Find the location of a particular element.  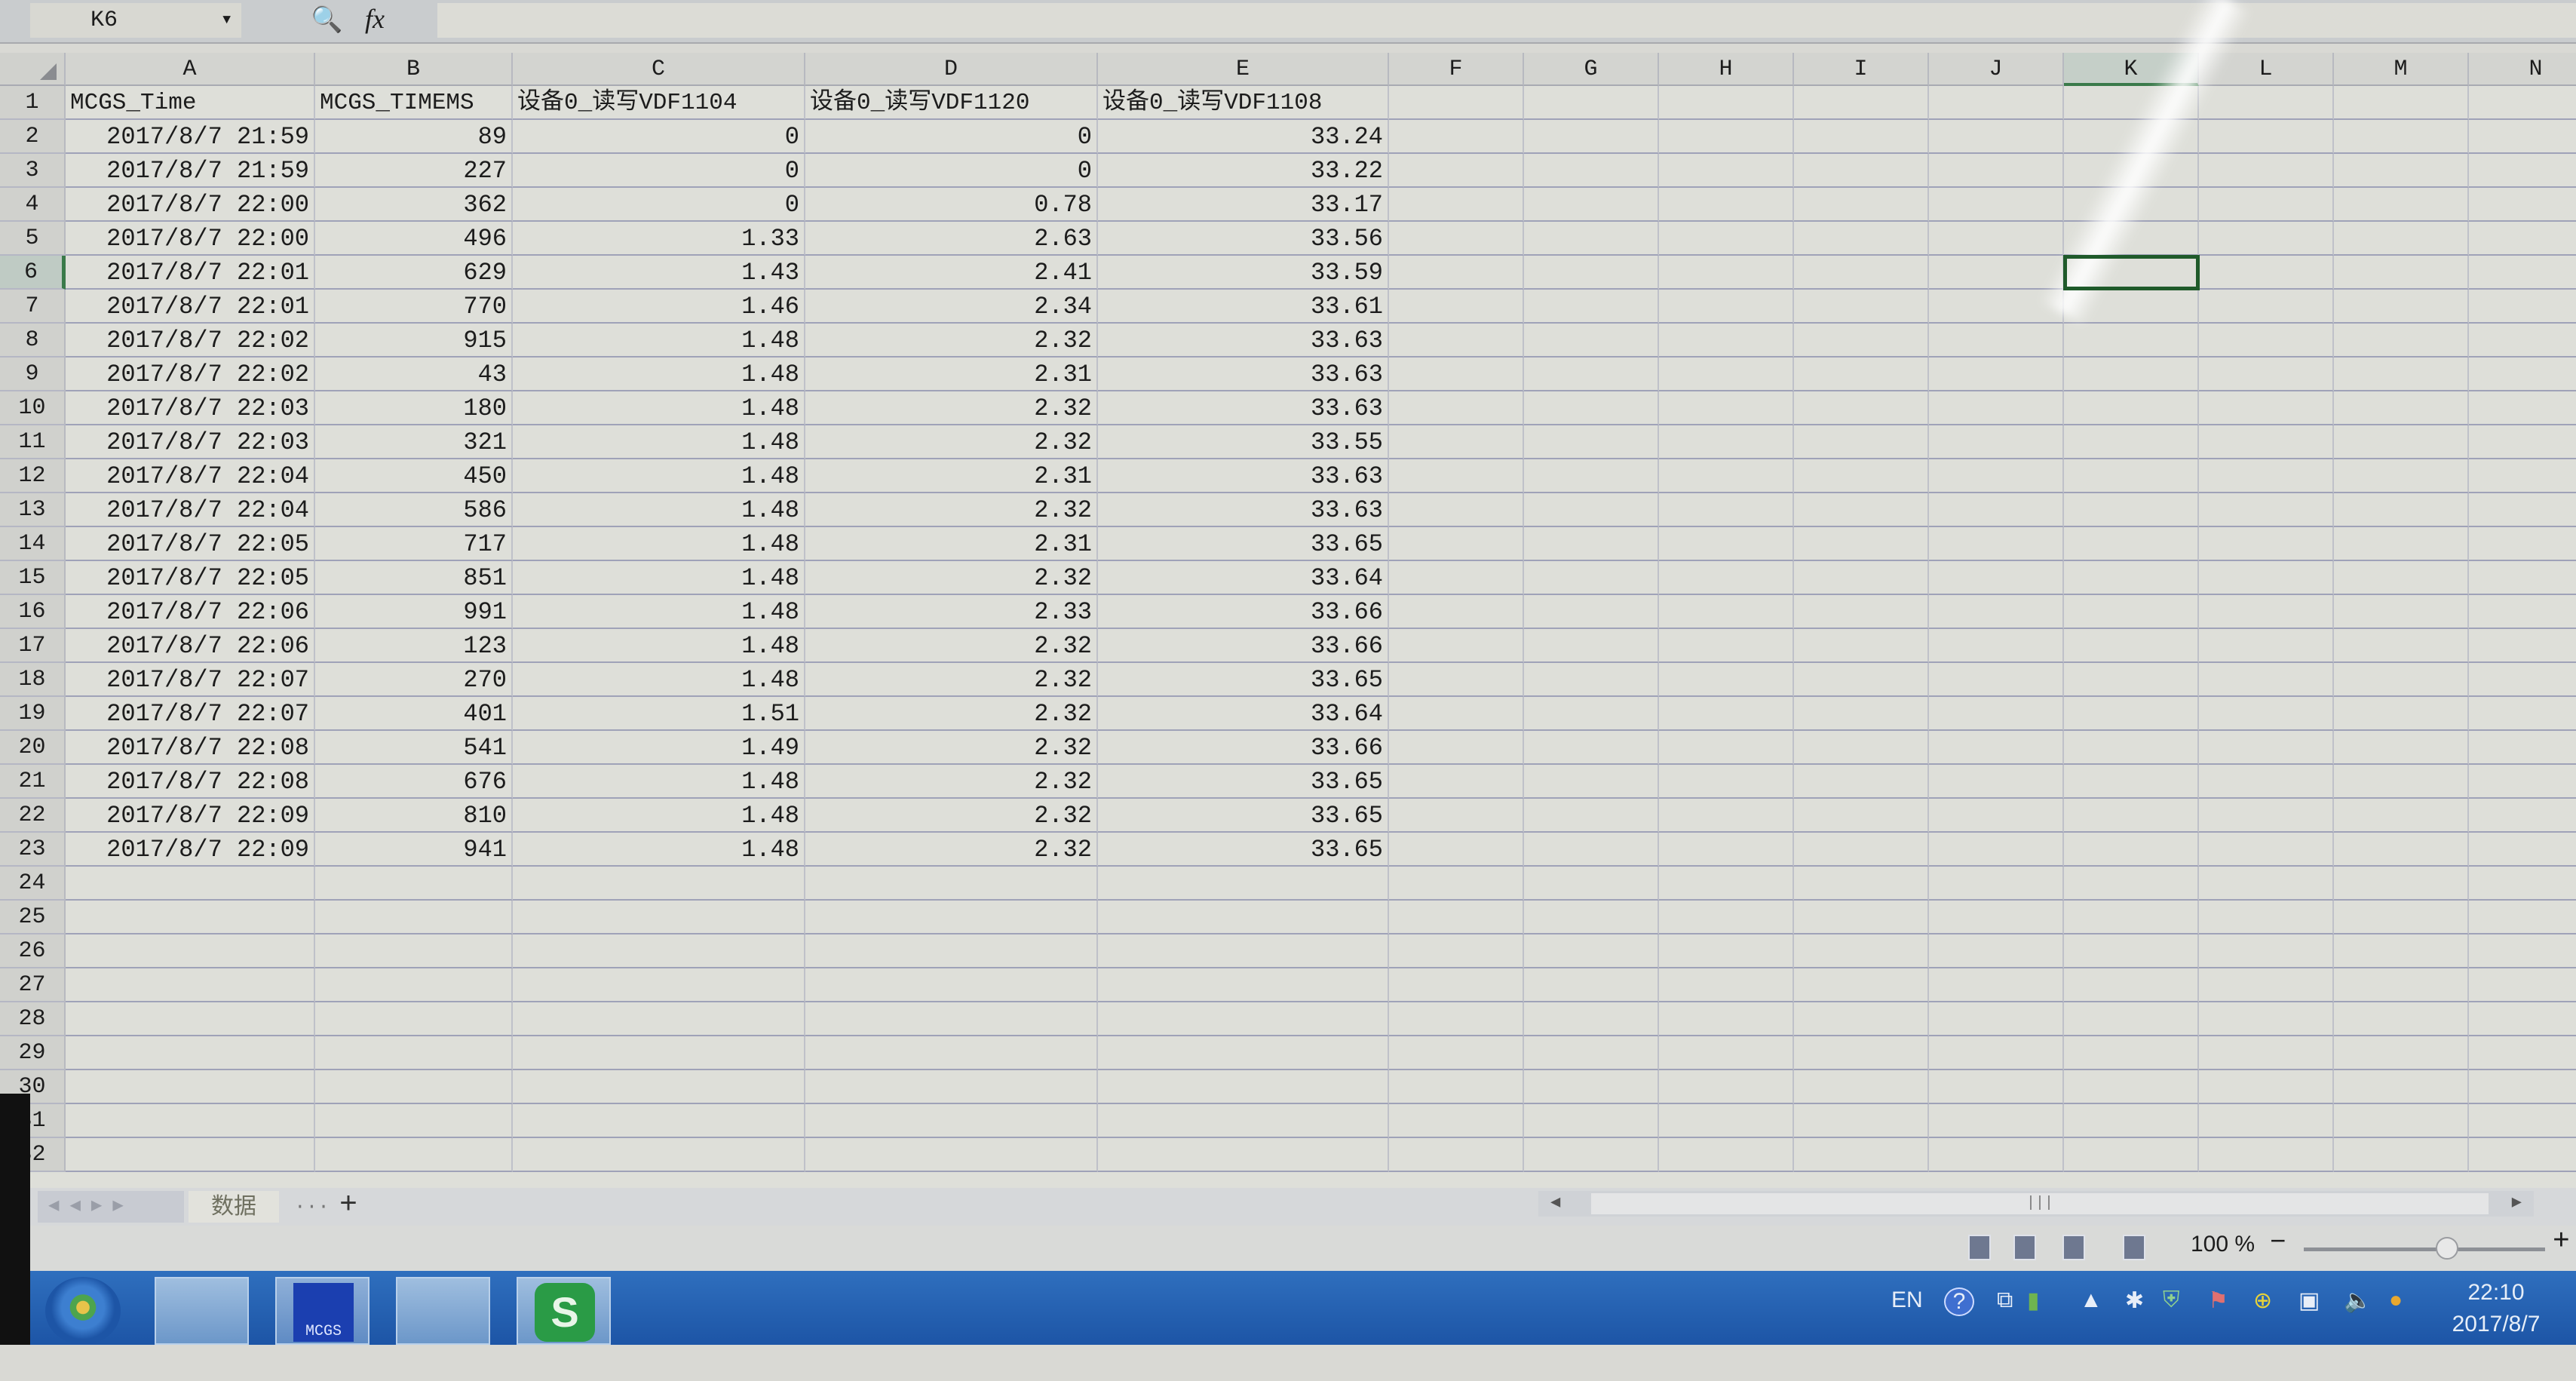

cell-D4: 0.78 is located at coordinates (951, 205).